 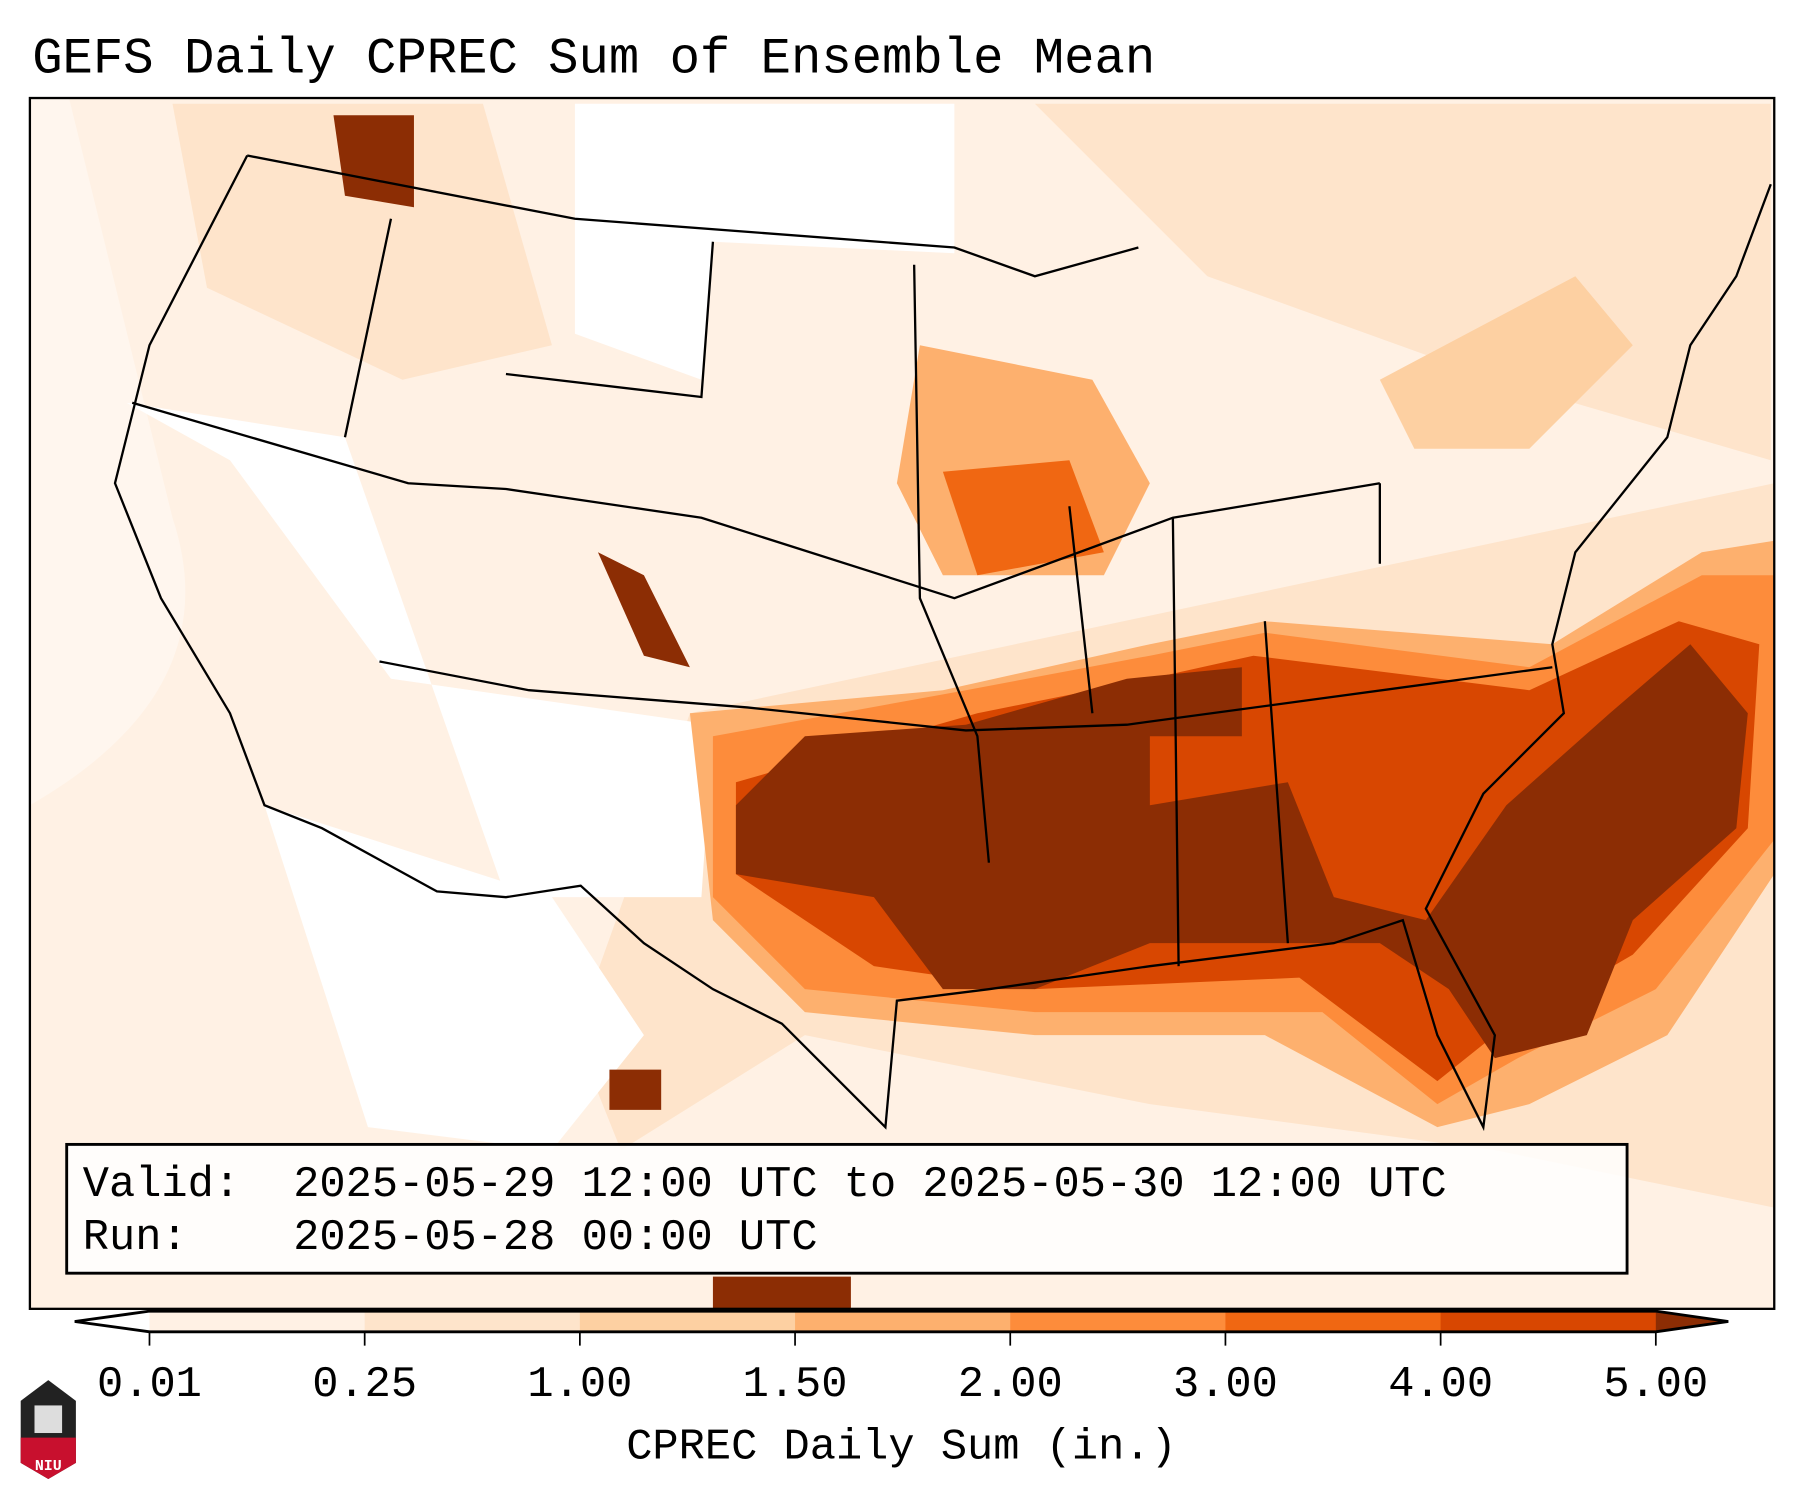 I want to click on niu-logo: NIU, so click(x=48, y=1430).